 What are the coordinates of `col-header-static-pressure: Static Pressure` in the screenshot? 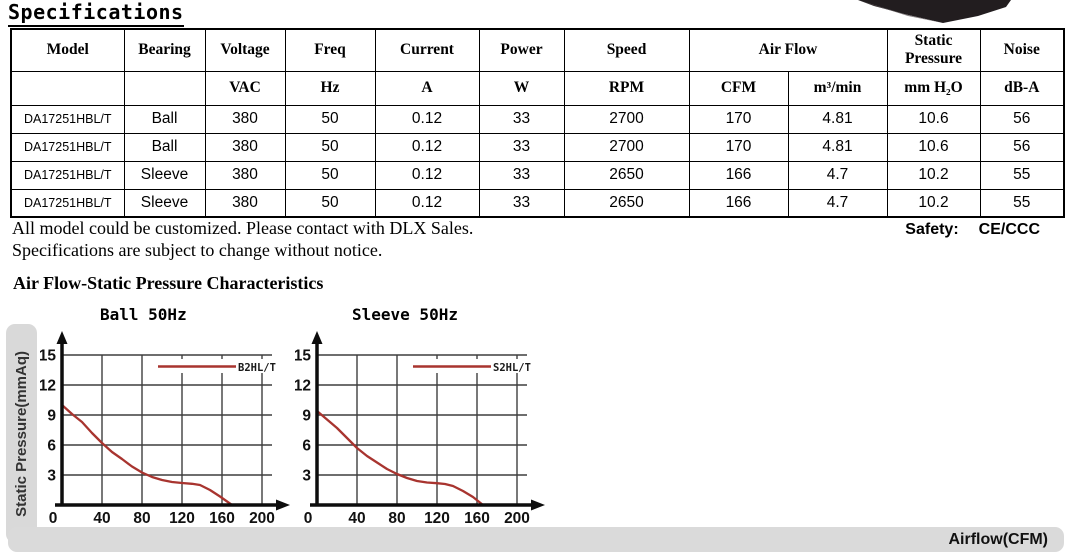 It's located at (933, 50).